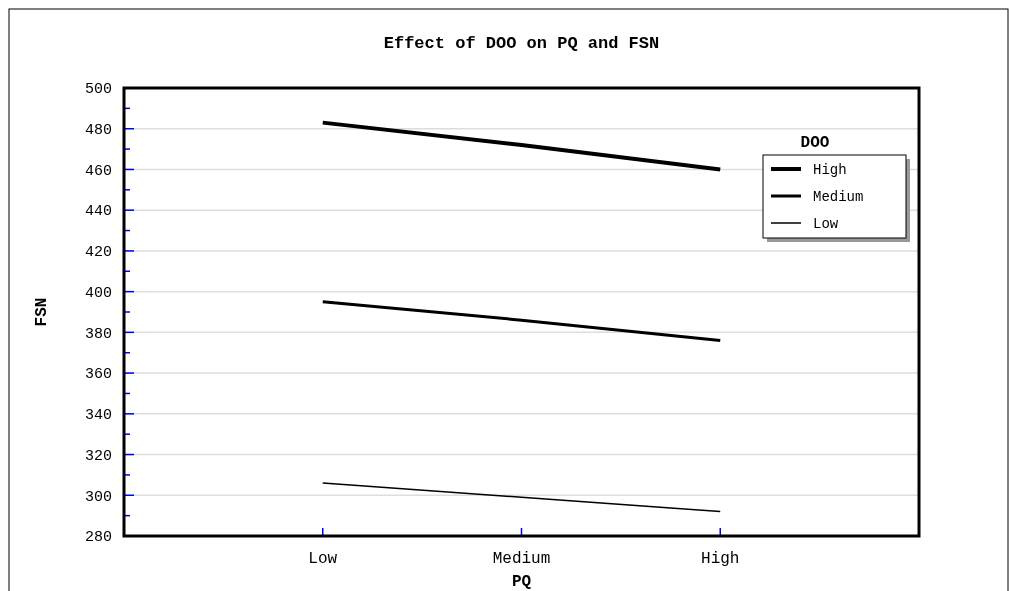  What do you see at coordinates (98, 375) in the screenshot?
I see `y-tick-label: 360` at bounding box center [98, 375].